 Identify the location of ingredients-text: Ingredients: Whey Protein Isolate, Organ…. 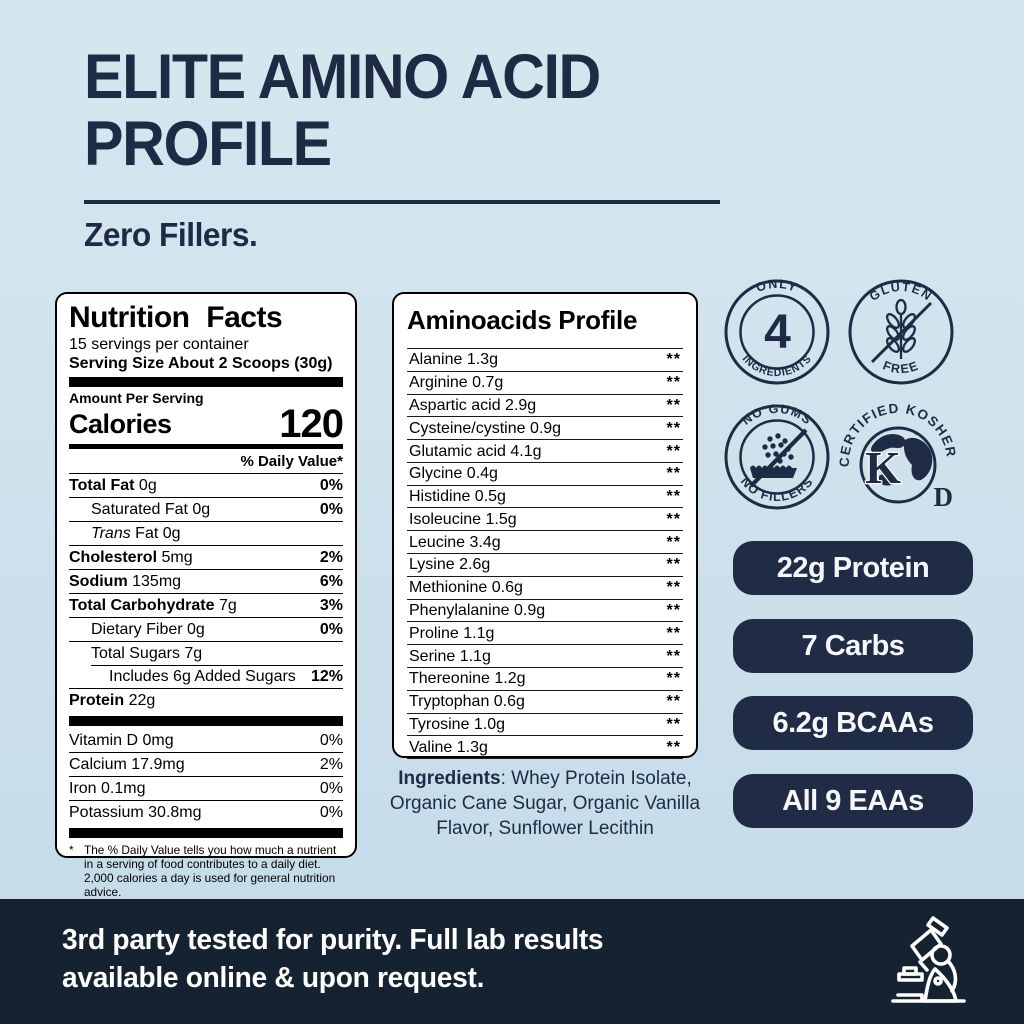
(545, 803).